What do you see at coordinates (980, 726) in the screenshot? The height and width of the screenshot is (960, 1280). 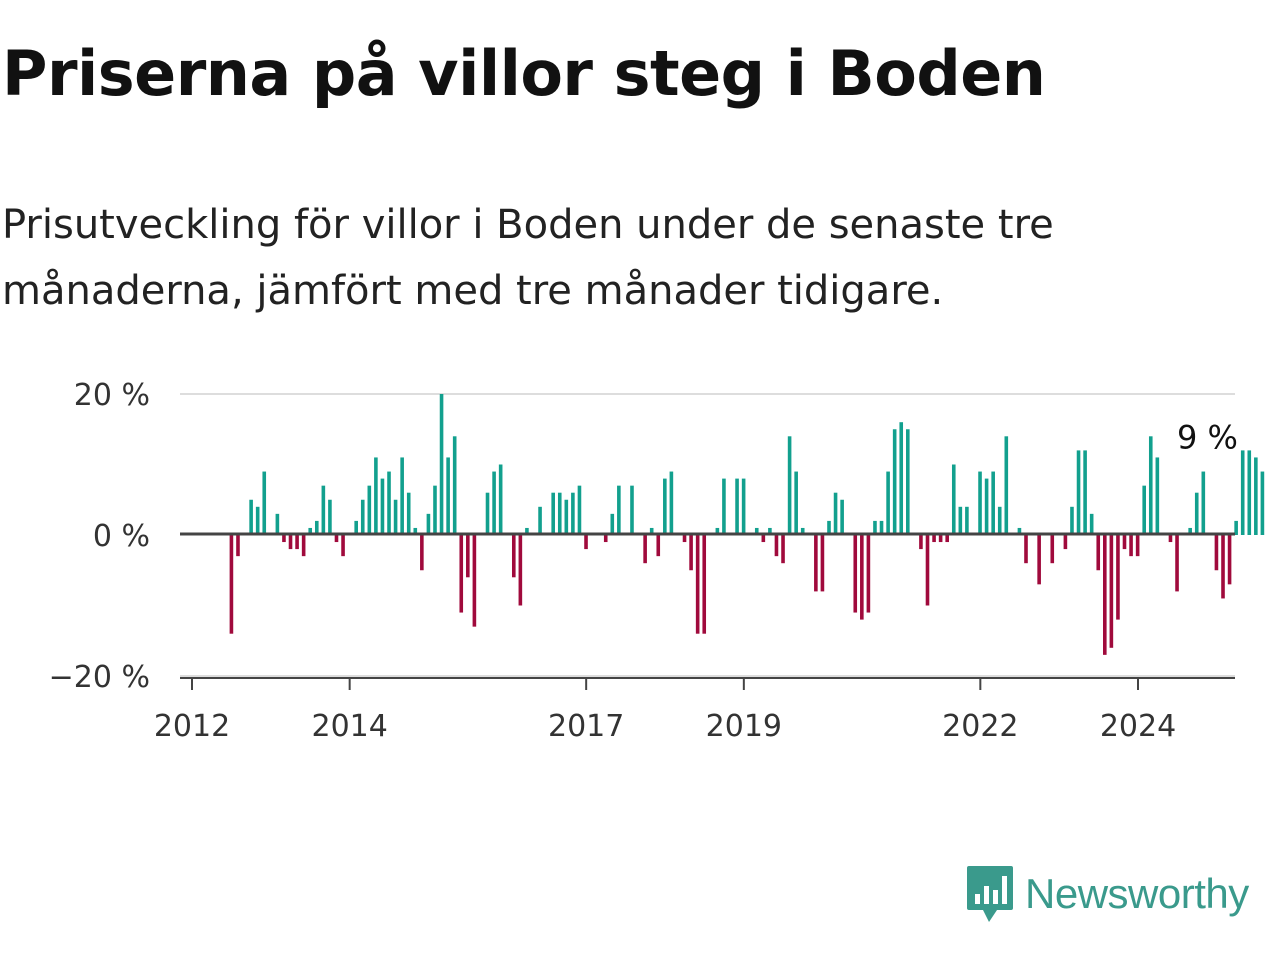 I see `x-tick-label: 2022` at bounding box center [980, 726].